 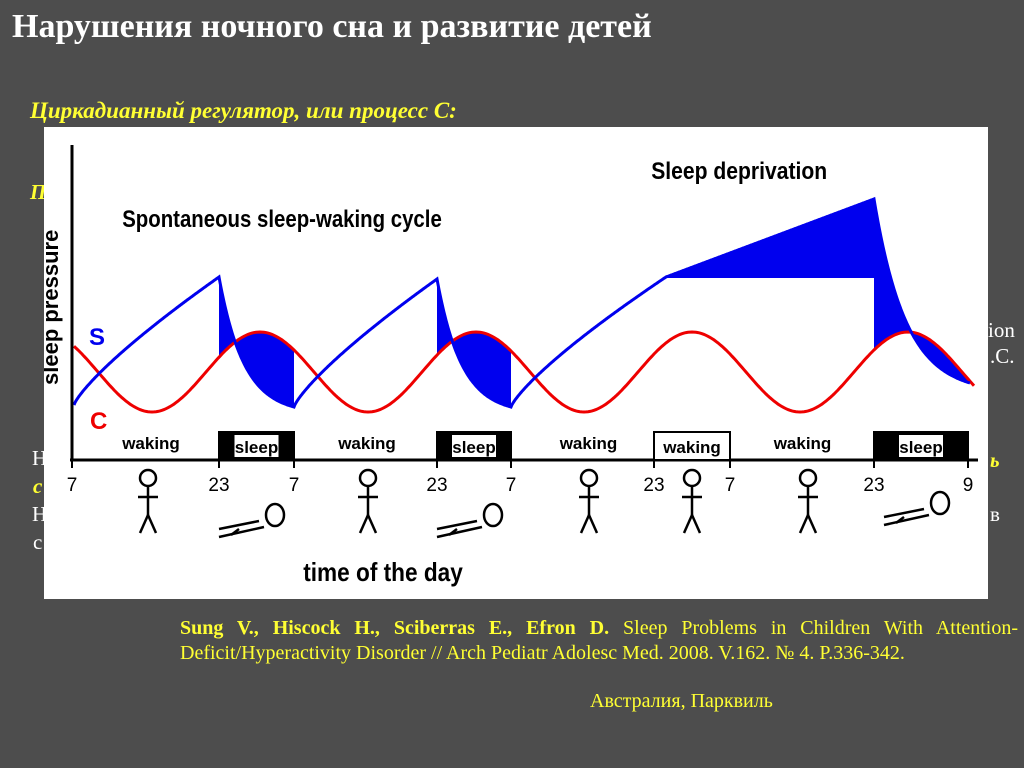 What do you see at coordinates (38, 542) in the screenshot?
I see `partial-text-5: с` at bounding box center [38, 542].